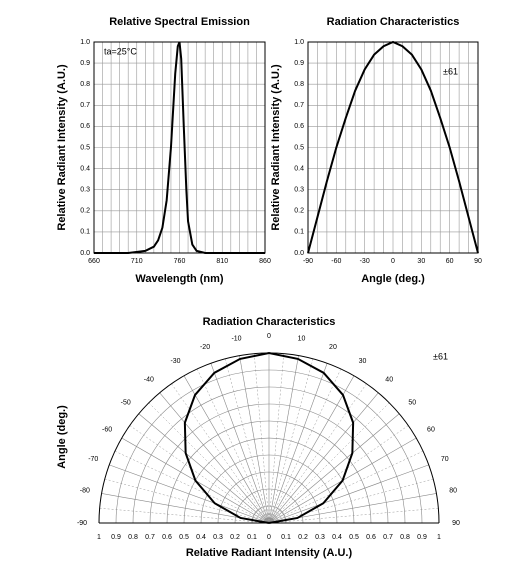 The width and height of the screenshot is (513, 573). What do you see at coordinates (149, 380) in the screenshot?
I see `theta-tick-label: -40` at bounding box center [149, 380].